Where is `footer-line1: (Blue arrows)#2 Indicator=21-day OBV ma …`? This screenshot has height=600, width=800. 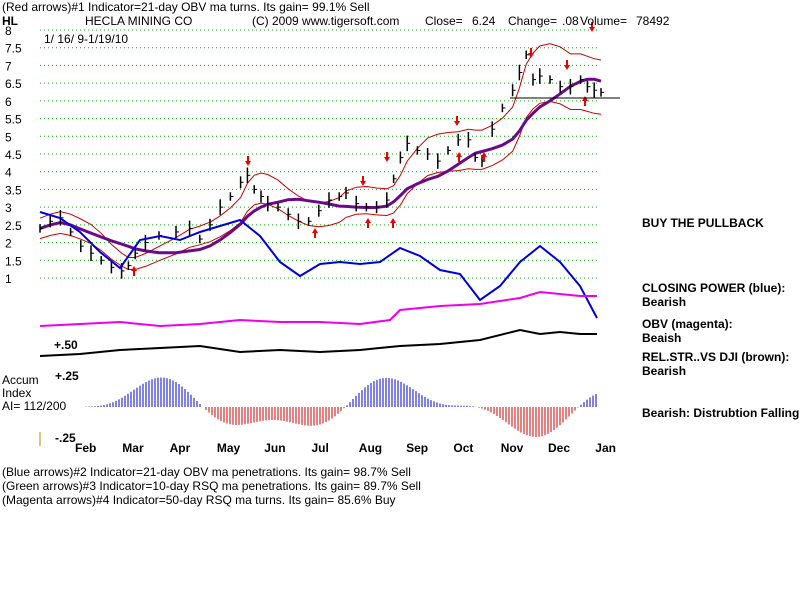 footer-line1: (Blue arrows)#2 Indicator=21-day OBV ma … is located at coordinates (206, 472).